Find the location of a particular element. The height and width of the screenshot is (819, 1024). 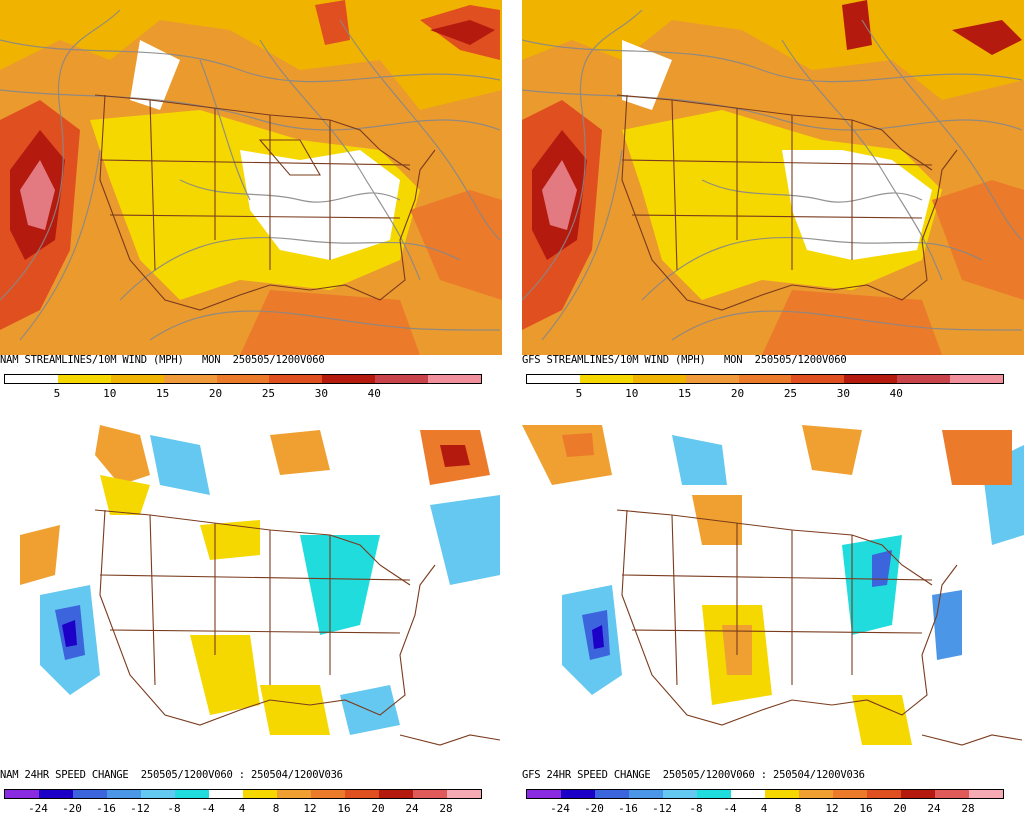

nam-change-colorbar is located at coordinates (243, 794).